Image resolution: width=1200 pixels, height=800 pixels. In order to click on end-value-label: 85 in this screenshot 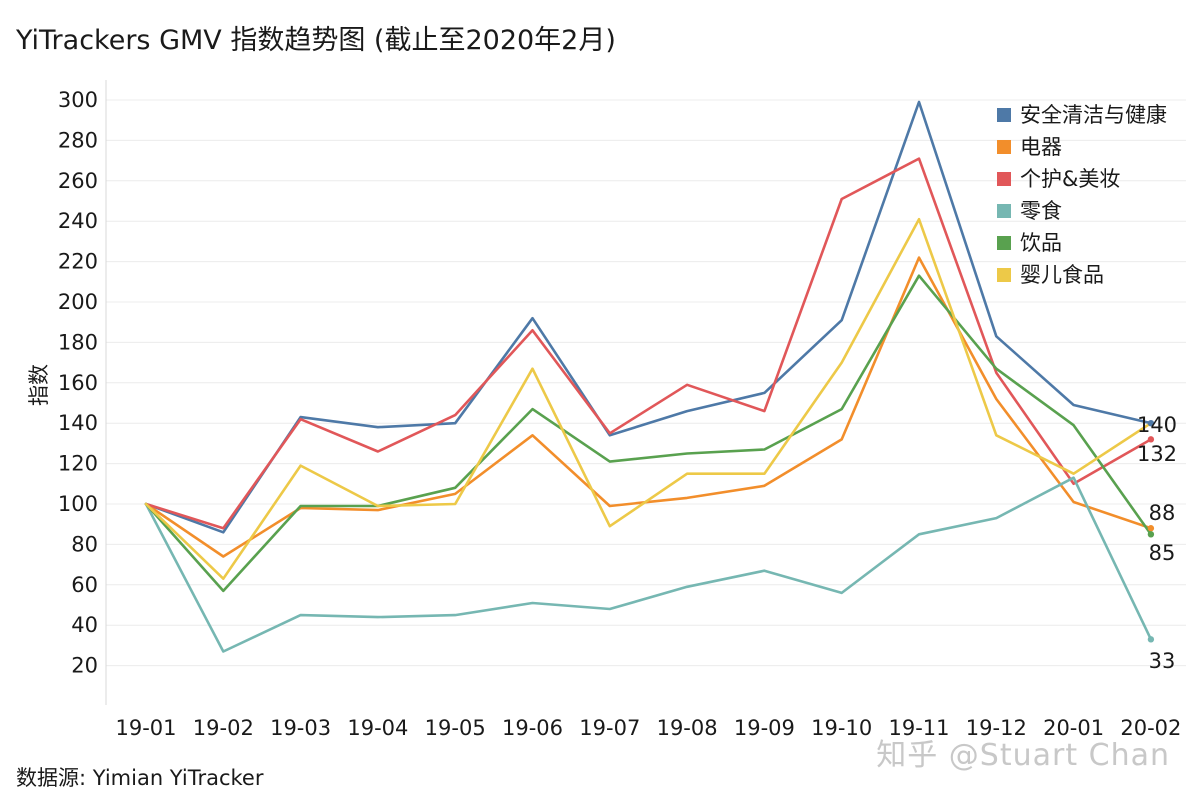, I will do `click(1162, 553)`.